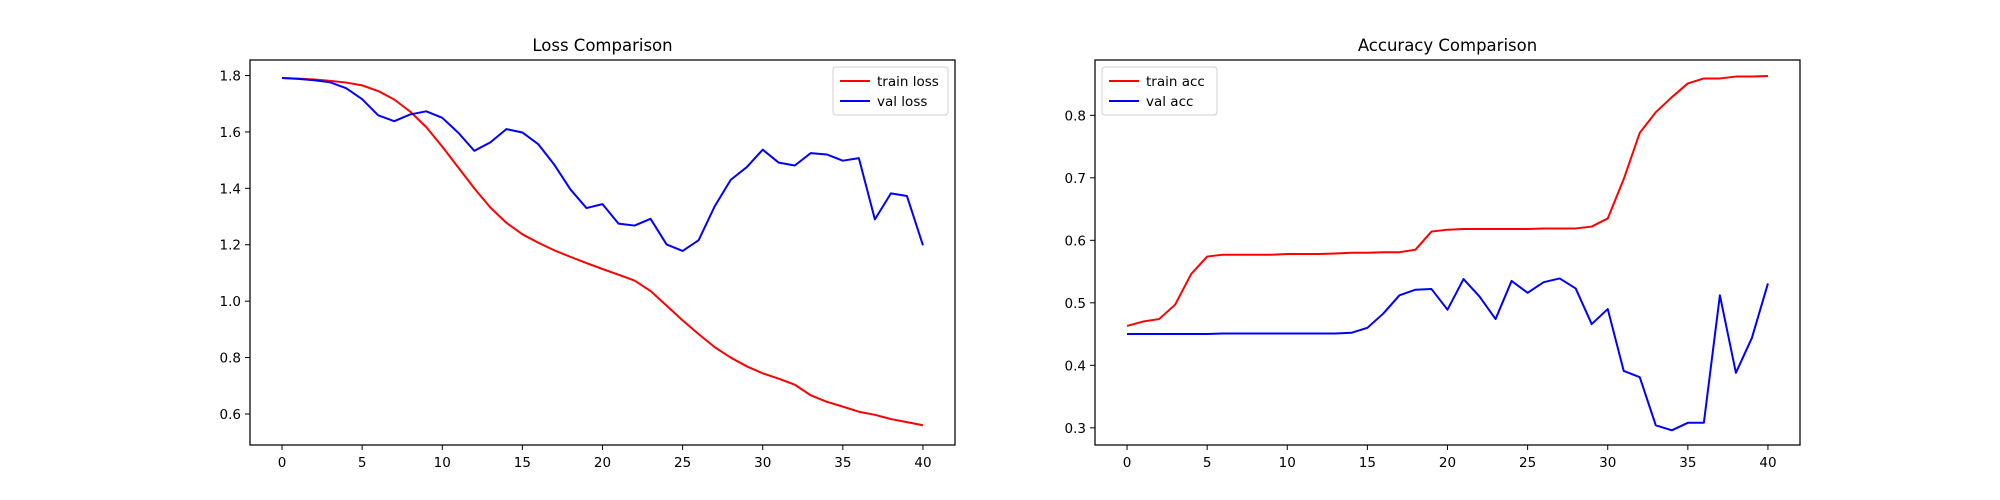  I want to click on loss-legend-box, so click(890, 91).